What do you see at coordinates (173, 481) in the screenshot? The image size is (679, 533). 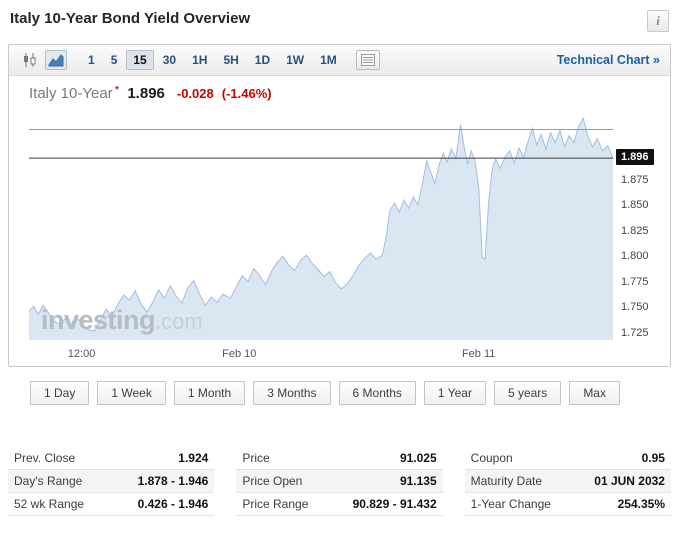 I see `quote-value: 1.878 - 1.946` at bounding box center [173, 481].